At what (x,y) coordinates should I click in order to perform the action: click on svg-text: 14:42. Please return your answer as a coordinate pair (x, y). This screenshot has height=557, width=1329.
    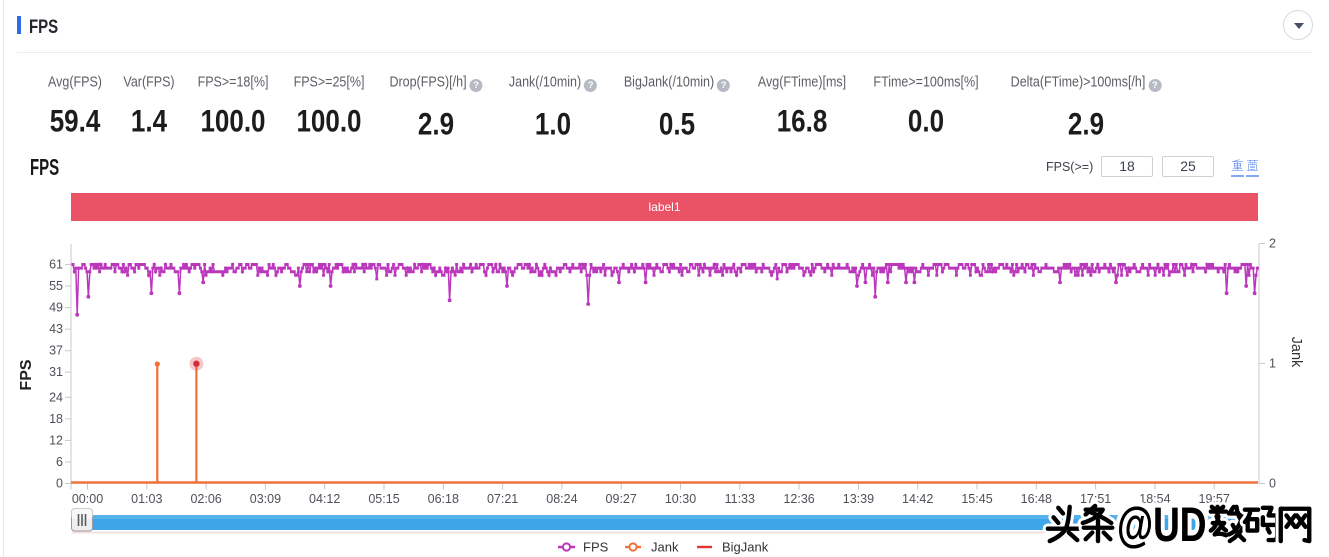
    Looking at the image, I should click on (917, 499).